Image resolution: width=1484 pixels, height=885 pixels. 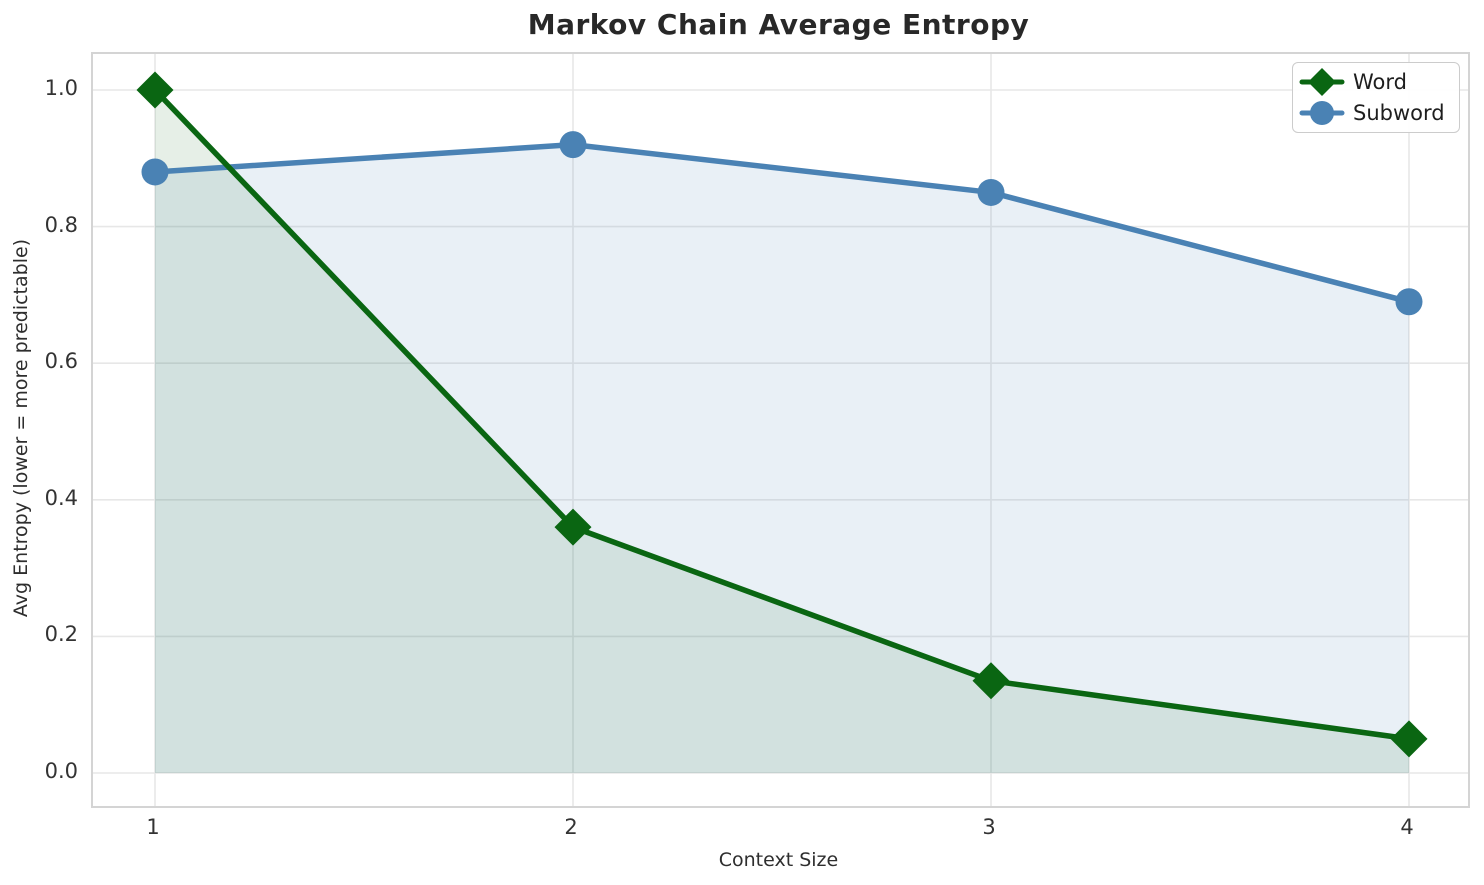 I want to click on x-tick-label: 3, so click(x=989, y=827).